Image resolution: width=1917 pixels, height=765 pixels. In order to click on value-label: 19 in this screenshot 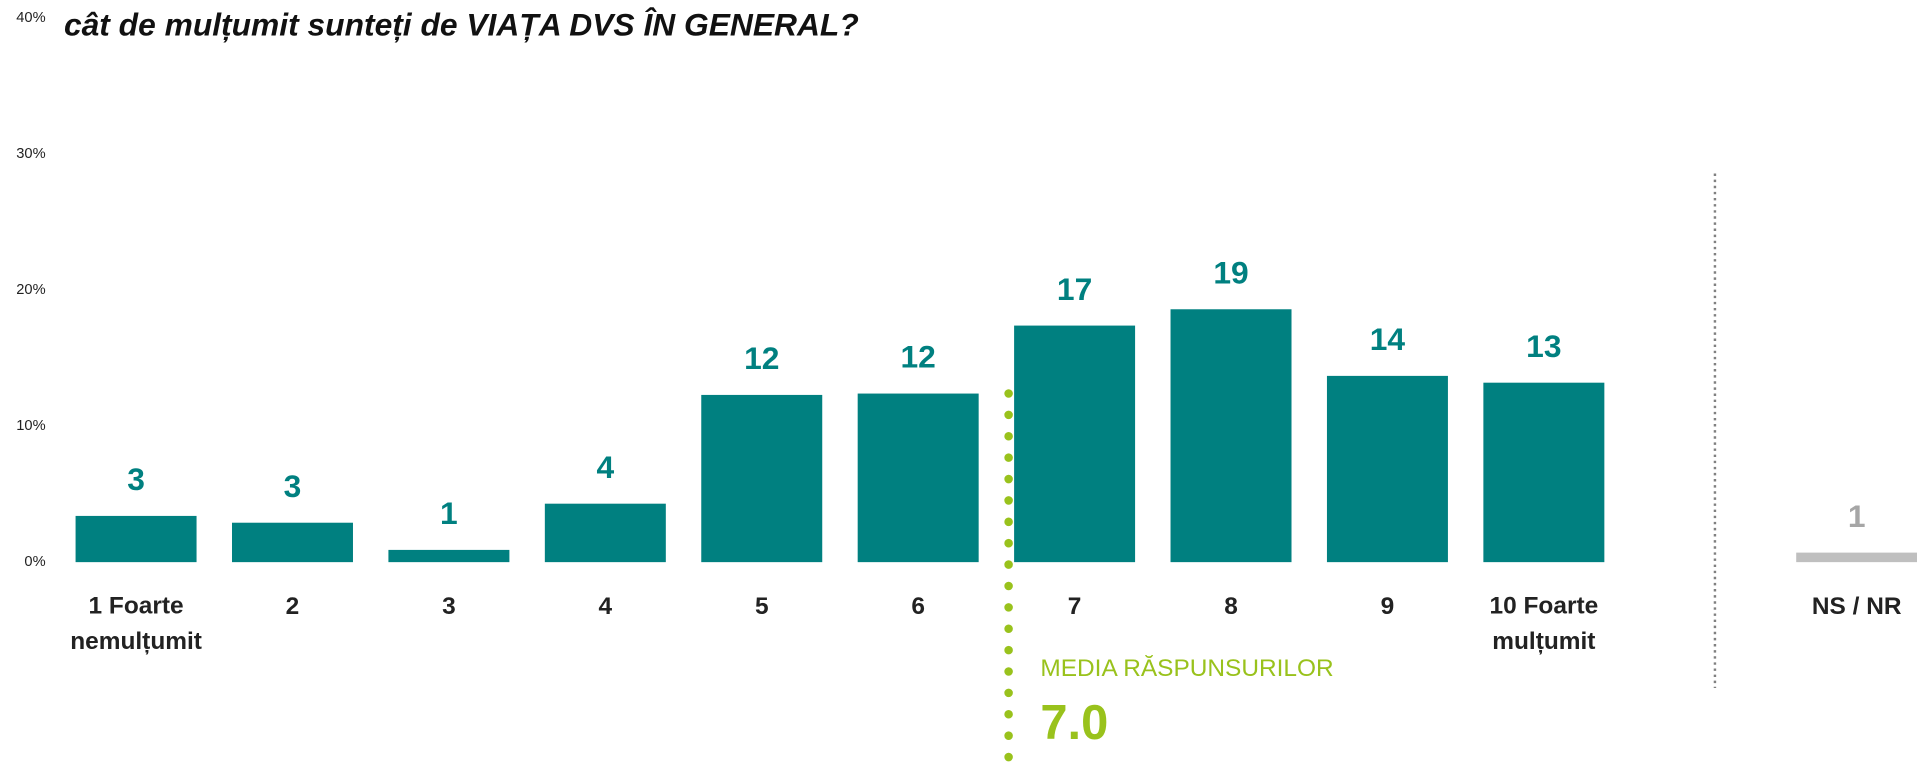, I will do `click(1230, 272)`.